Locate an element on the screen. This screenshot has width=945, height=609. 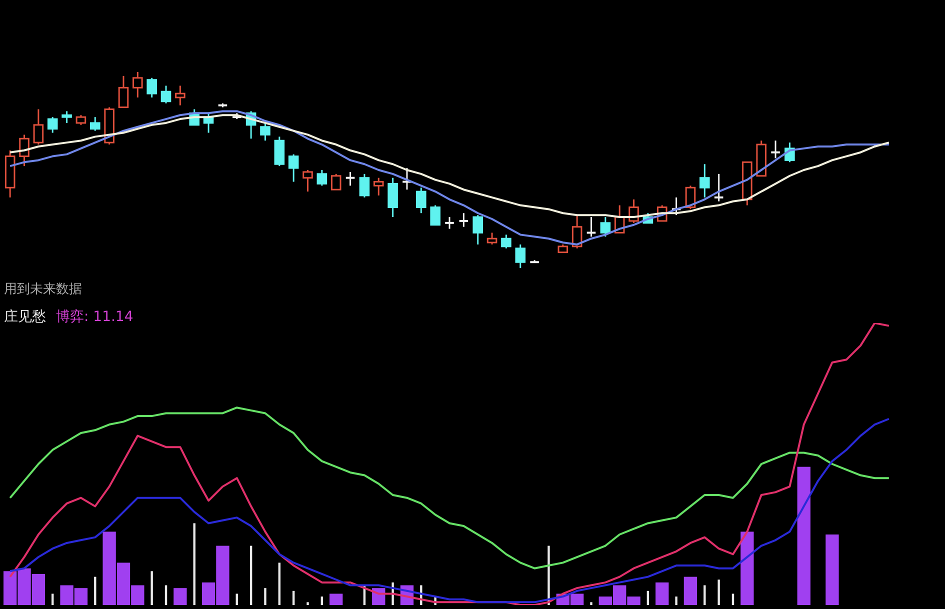
annotation: 博弈: 11.14 is located at coordinates (95, 317).